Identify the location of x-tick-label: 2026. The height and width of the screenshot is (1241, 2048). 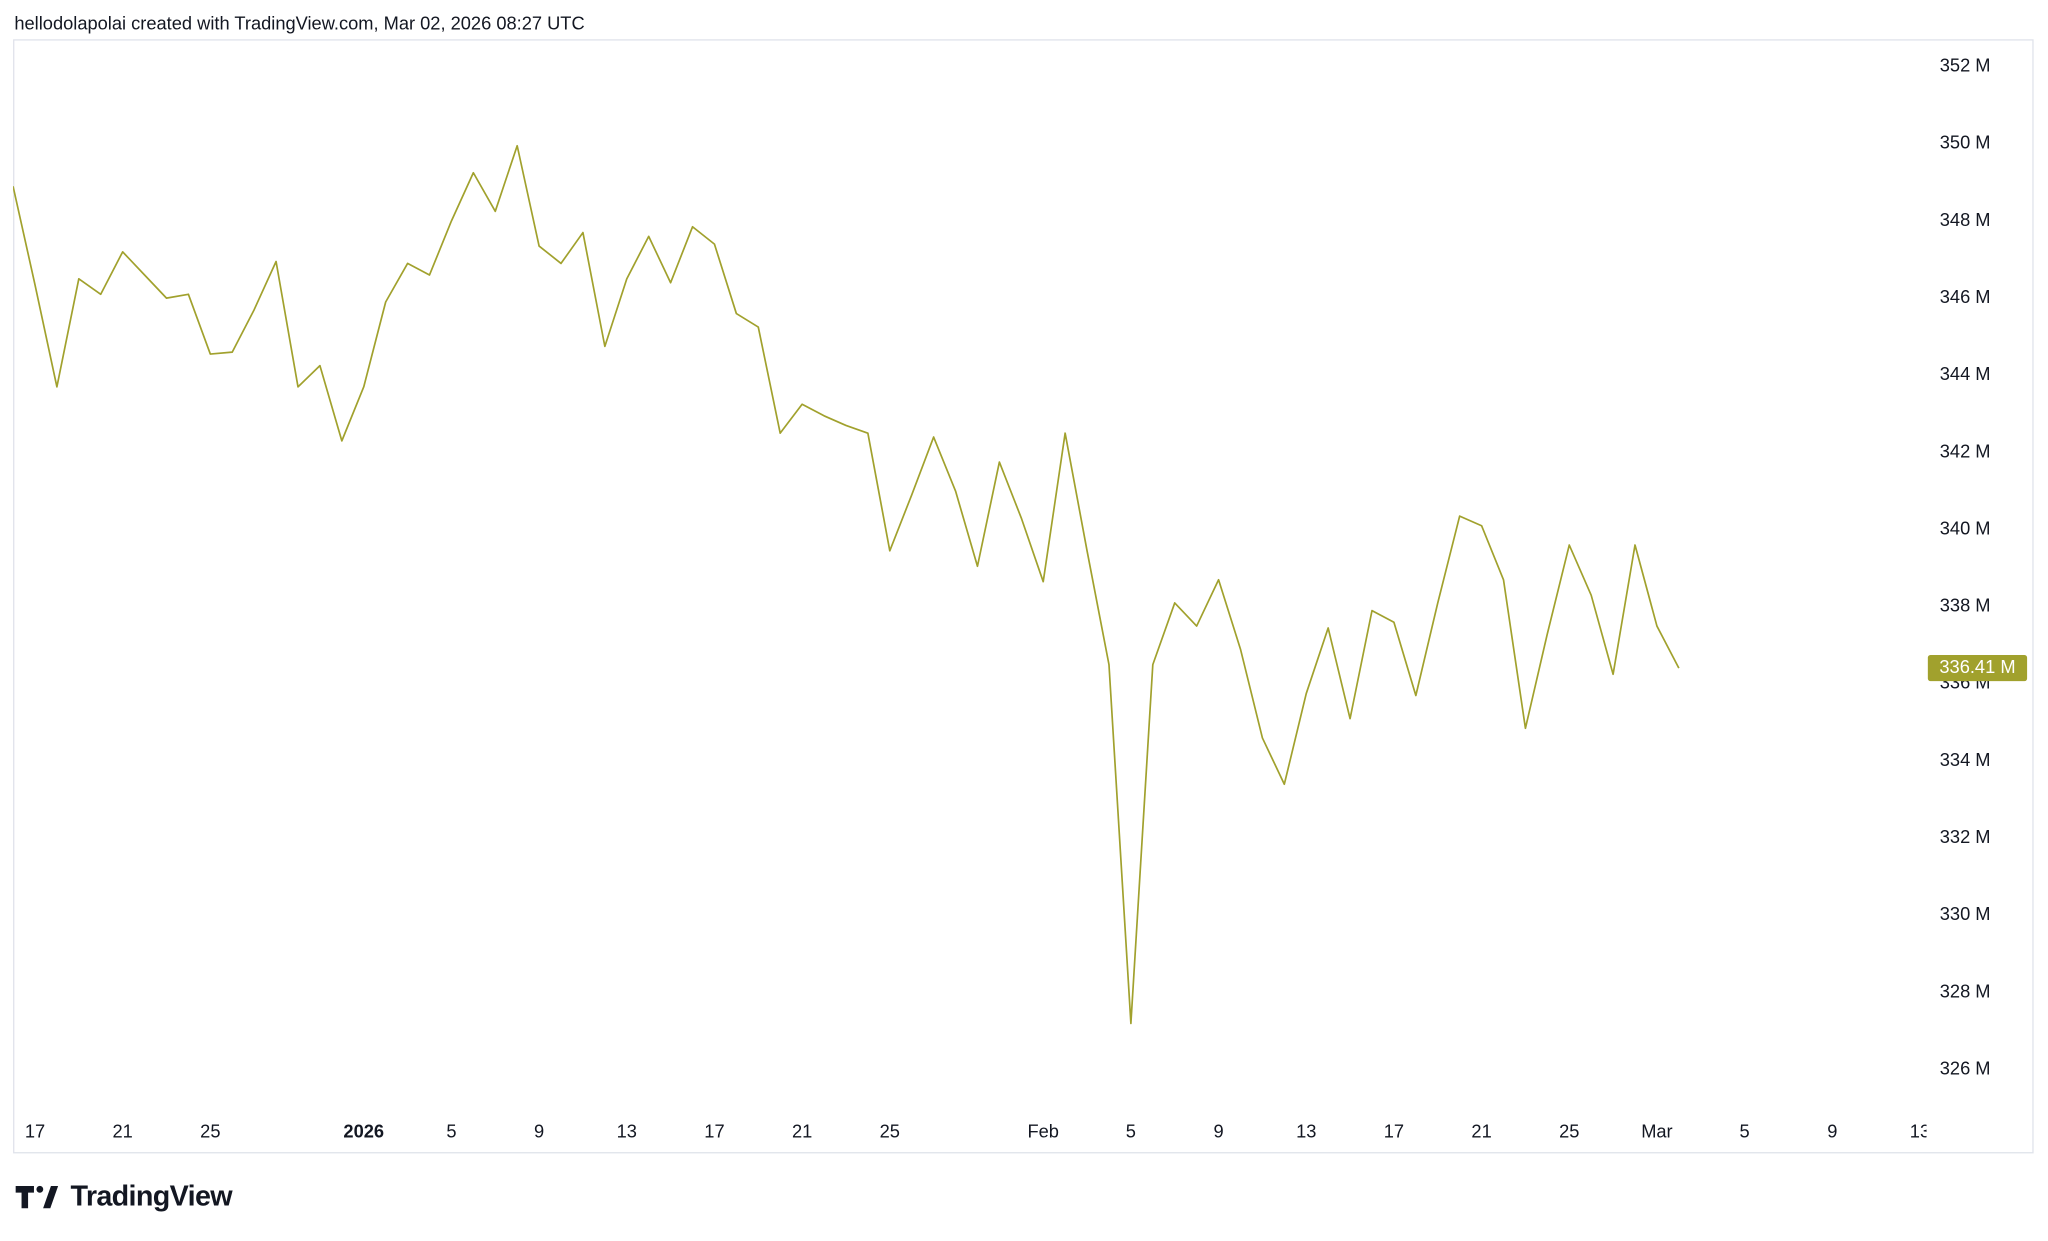
(363, 1130).